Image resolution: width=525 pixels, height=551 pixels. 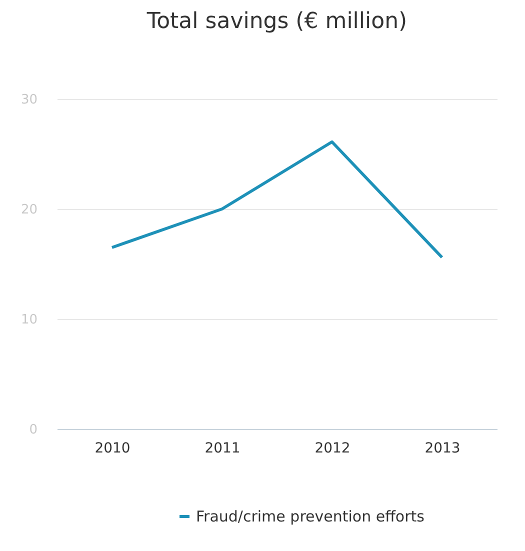 I want to click on chart-title: Total savings (€ million), so click(x=277, y=21).